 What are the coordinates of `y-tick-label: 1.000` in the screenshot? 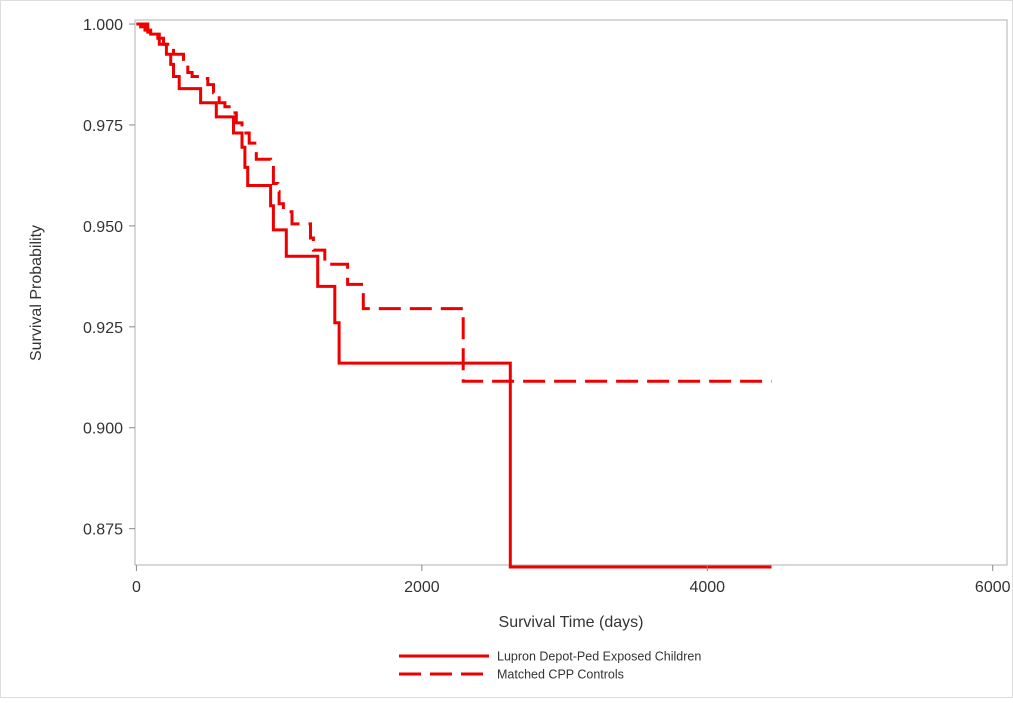 It's located at (103, 25).